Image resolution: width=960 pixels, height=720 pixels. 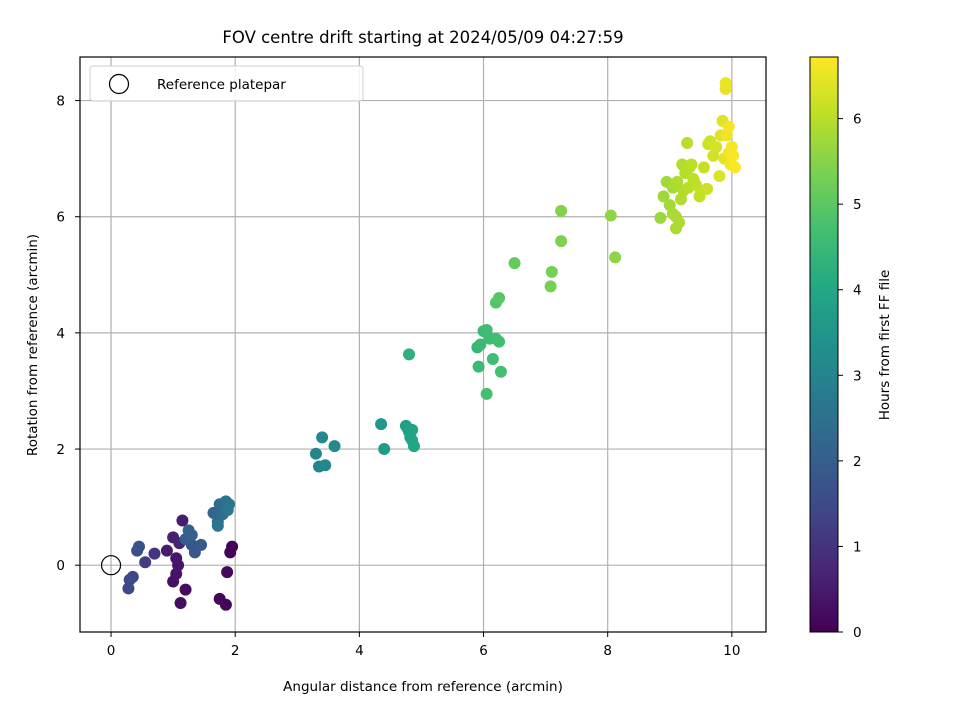 What do you see at coordinates (857, 205) in the screenshot?
I see `colorbar-tick-label: 5` at bounding box center [857, 205].